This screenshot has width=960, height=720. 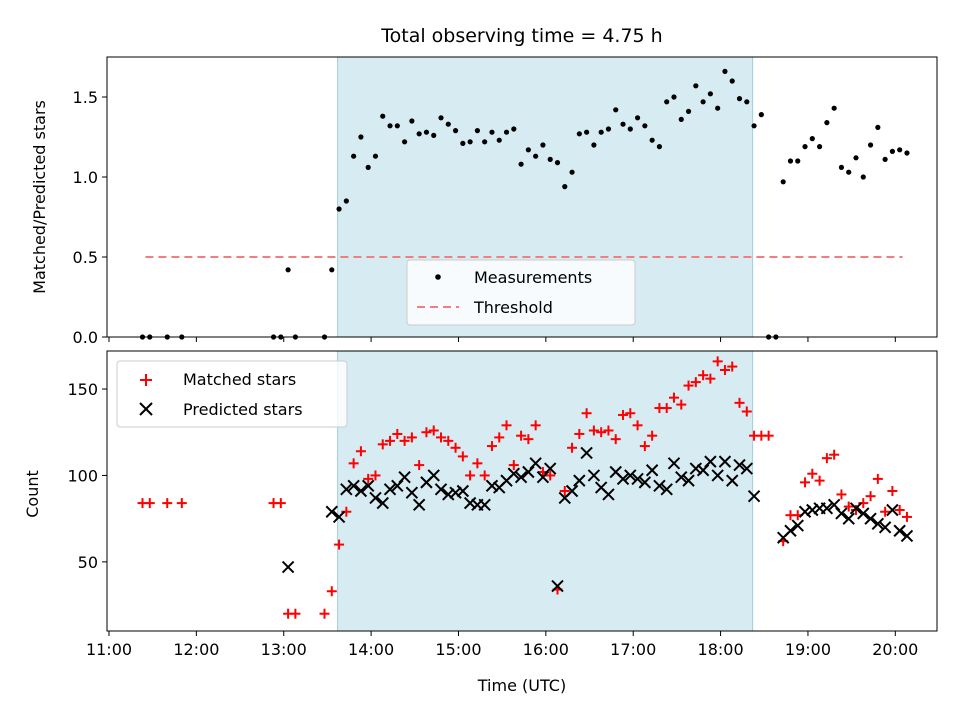 I want to click on x-tick-label: 14:00, so click(x=371, y=649).